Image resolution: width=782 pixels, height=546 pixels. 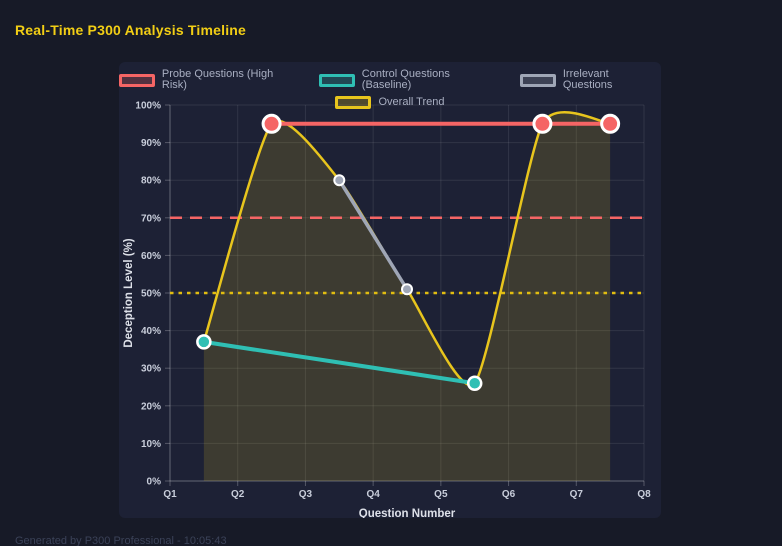 What do you see at coordinates (407, 513) in the screenshot?
I see `x-axis-title: Question Number` at bounding box center [407, 513].